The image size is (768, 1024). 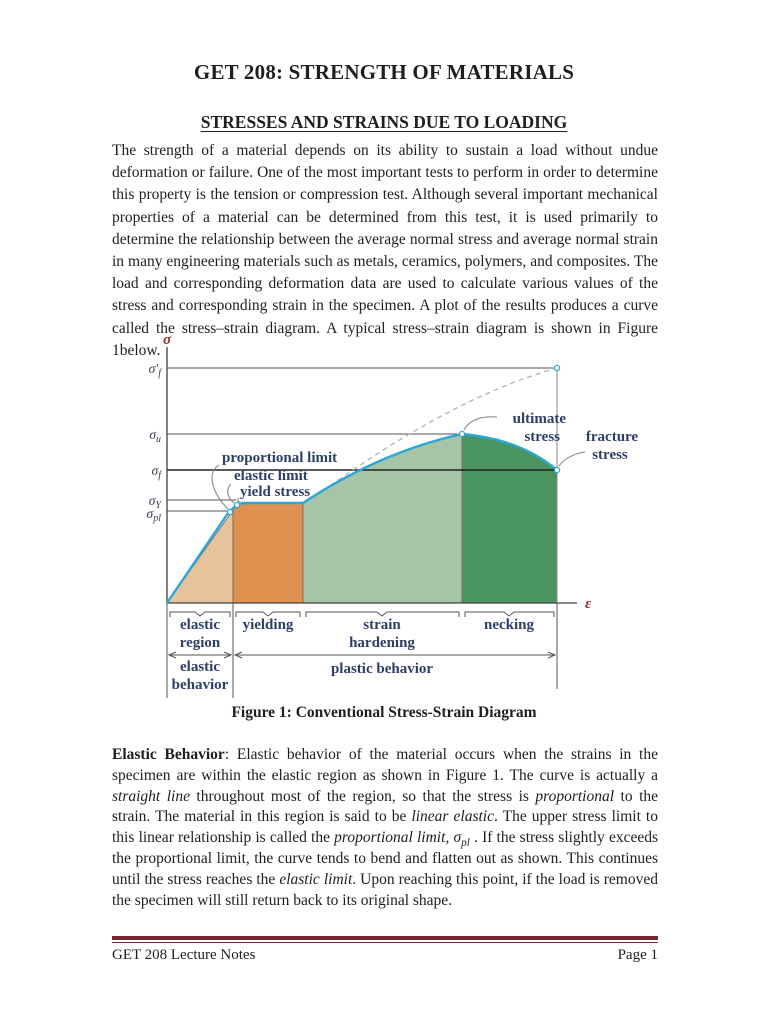 I want to click on elastic-region-label: elastic, so click(x=200, y=625).